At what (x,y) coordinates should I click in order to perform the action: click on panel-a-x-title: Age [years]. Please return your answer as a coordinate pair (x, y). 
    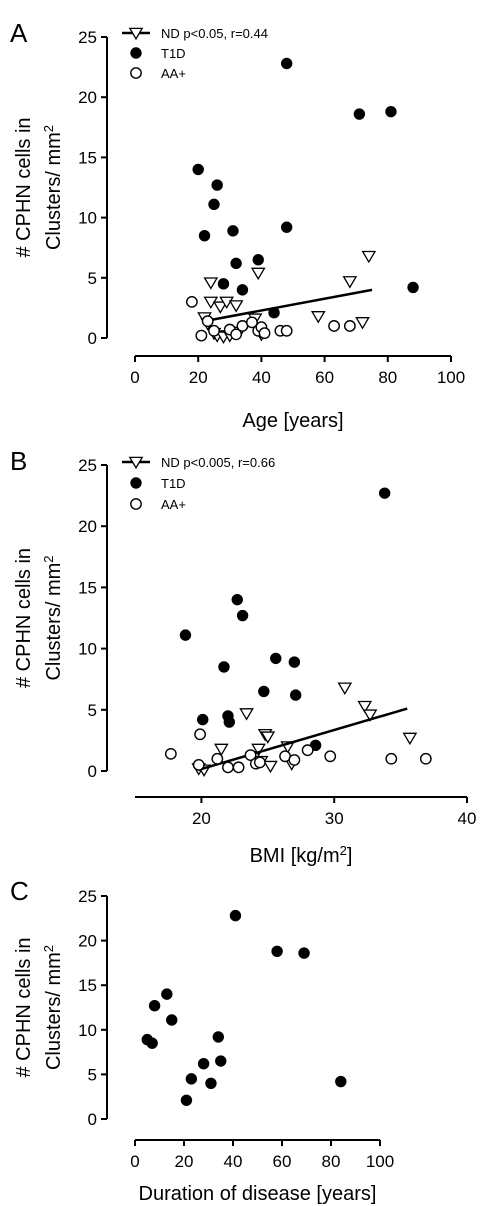
    Looking at the image, I should click on (292, 421).